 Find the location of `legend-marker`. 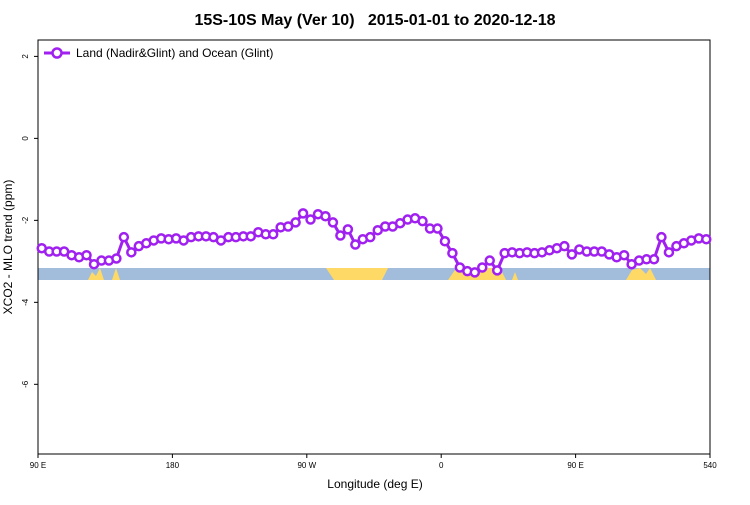

legend-marker is located at coordinates (57, 53).